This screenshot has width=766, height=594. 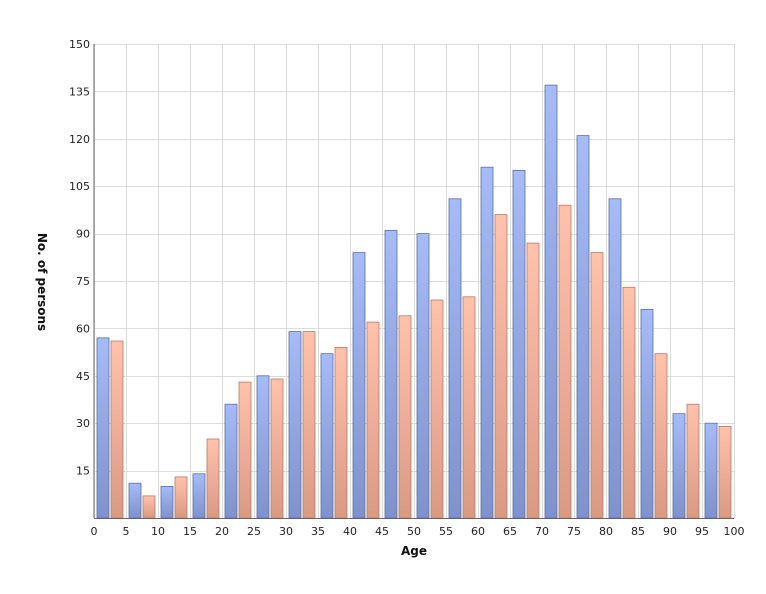 I want to click on y-axis-title: No. of persons, so click(x=42, y=282).